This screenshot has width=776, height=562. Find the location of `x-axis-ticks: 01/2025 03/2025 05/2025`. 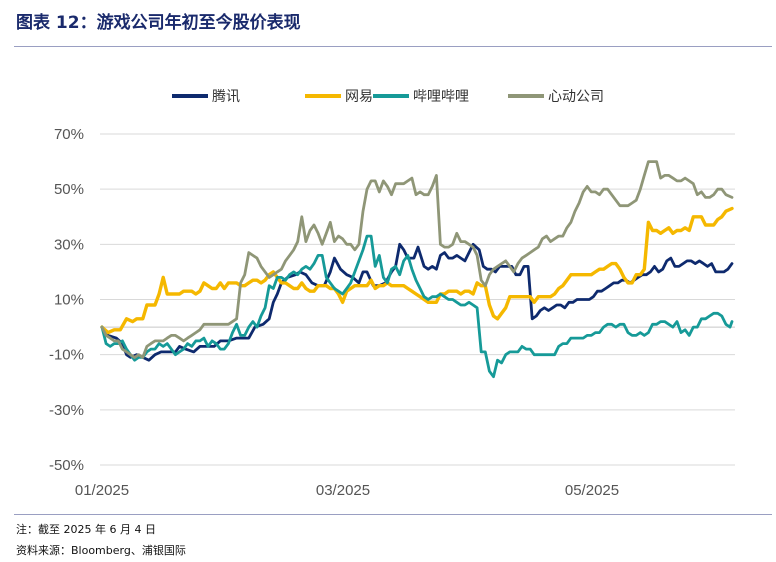

x-axis-ticks: 01/2025 03/2025 05/2025 is located at coordinates (347, 490).